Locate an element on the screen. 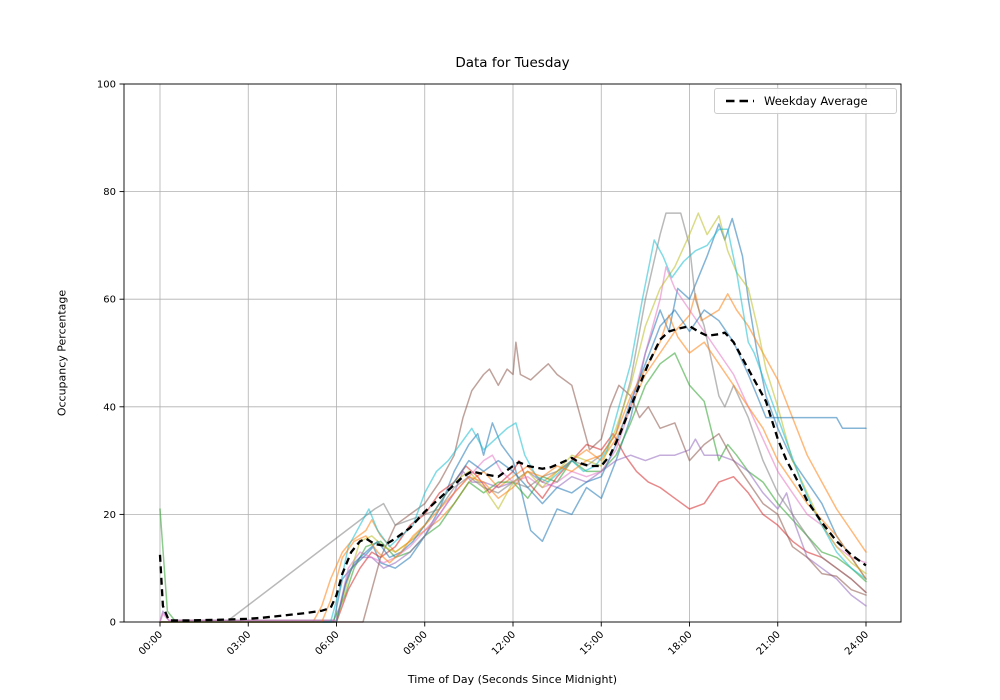  x-tick-label-6: 18:00 is located at coordinates (680, 643).